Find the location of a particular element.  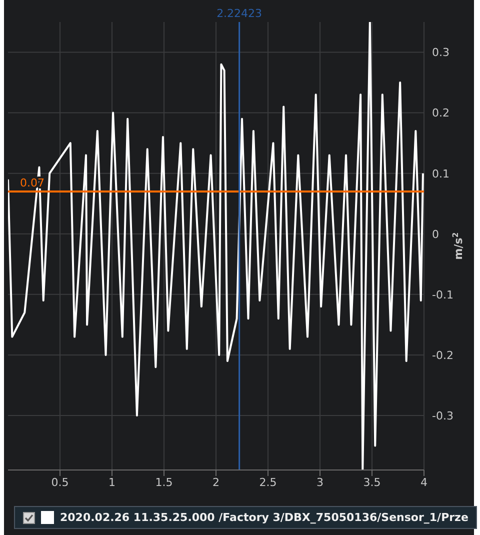

x-tick-label: 2 is located at coordinates (216, 482).